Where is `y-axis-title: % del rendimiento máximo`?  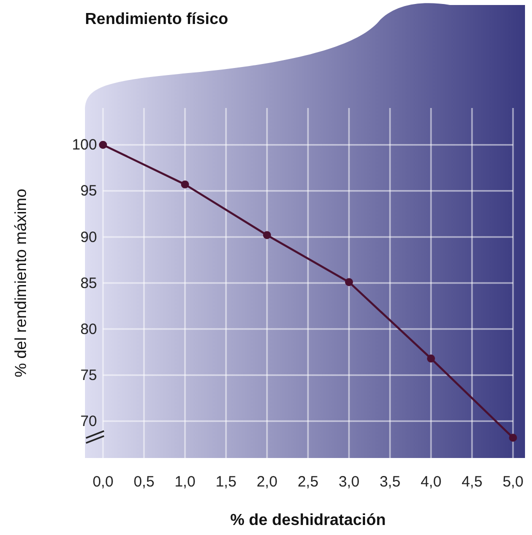
y-axis-title: % del rendimiento máximo is located at coordinates (21, 283).